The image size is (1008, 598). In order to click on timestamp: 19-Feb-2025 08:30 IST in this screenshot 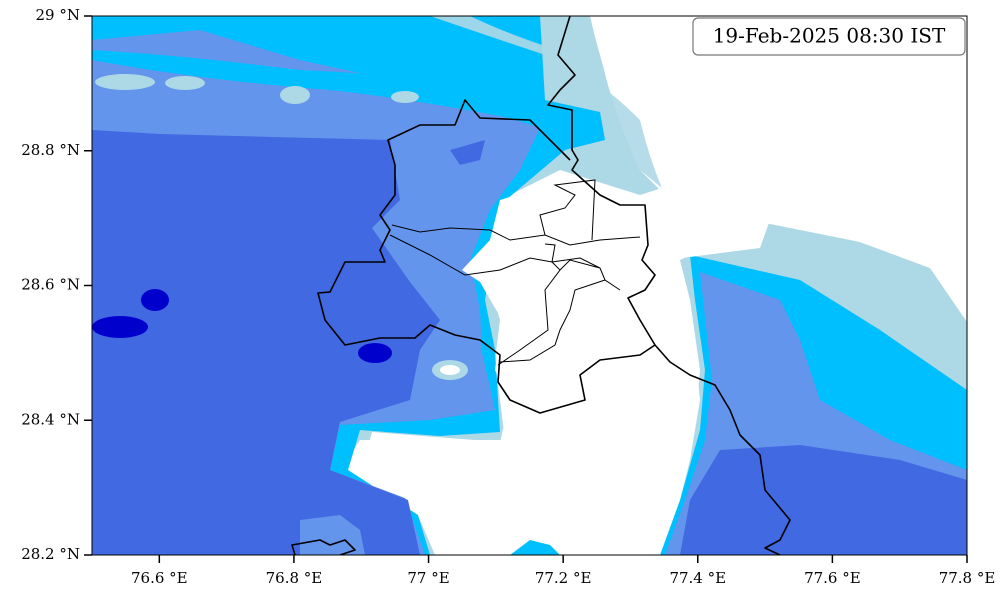, I will do `click(829, 36)`.